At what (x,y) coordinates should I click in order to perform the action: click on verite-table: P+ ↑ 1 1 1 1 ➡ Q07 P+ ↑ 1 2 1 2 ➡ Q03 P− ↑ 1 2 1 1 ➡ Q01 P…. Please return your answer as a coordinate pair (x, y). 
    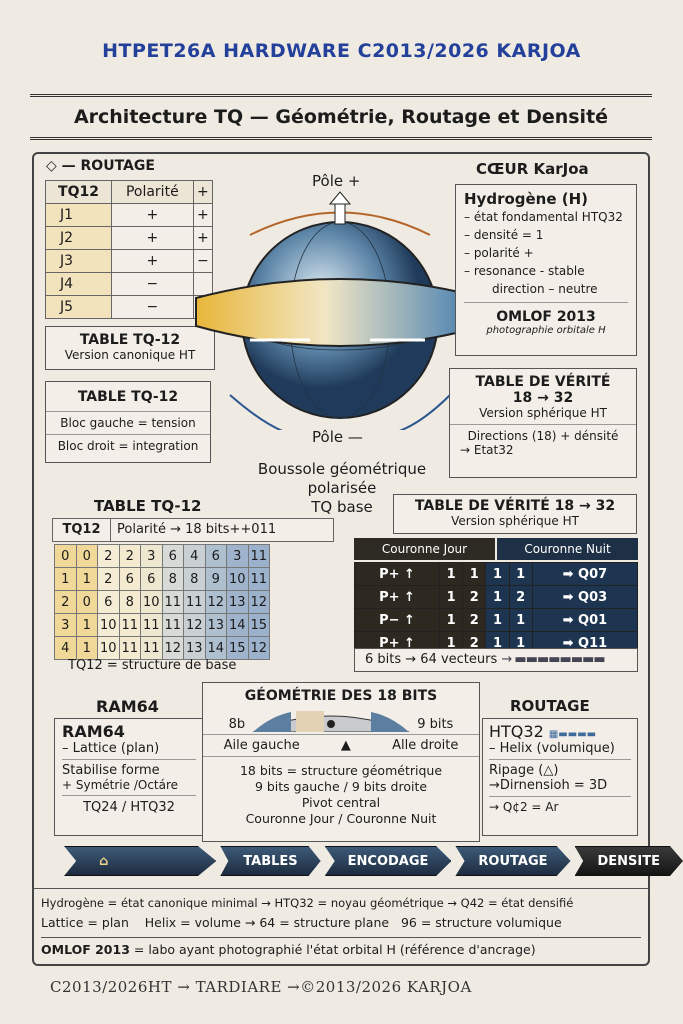
    Looking at the image, I should click on (496, 608).